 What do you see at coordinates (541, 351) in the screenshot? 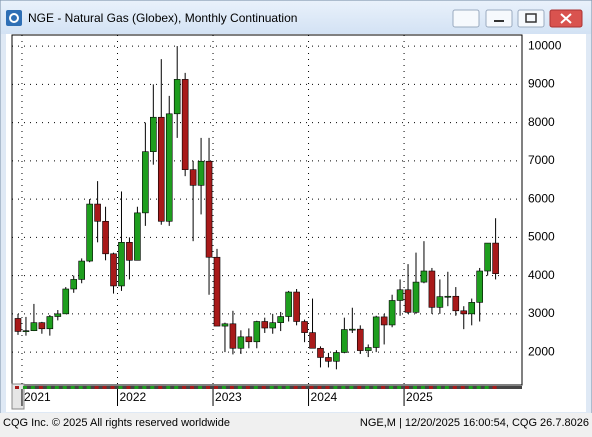
I see `y-tick-label: 2000` at bounding box center [541, 351].